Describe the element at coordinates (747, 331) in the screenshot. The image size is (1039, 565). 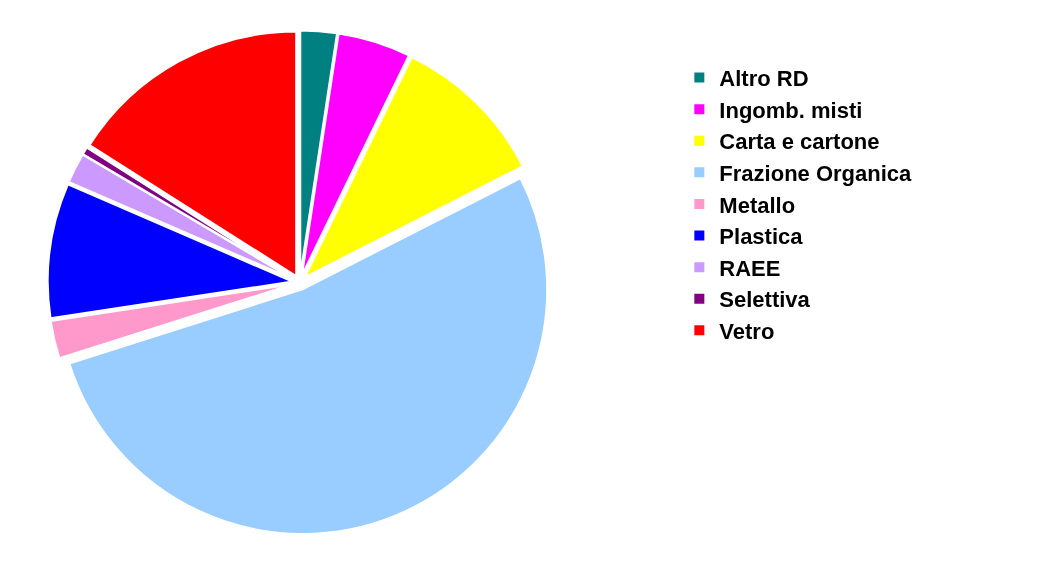
I see `legend-label: Vetro` at that location.